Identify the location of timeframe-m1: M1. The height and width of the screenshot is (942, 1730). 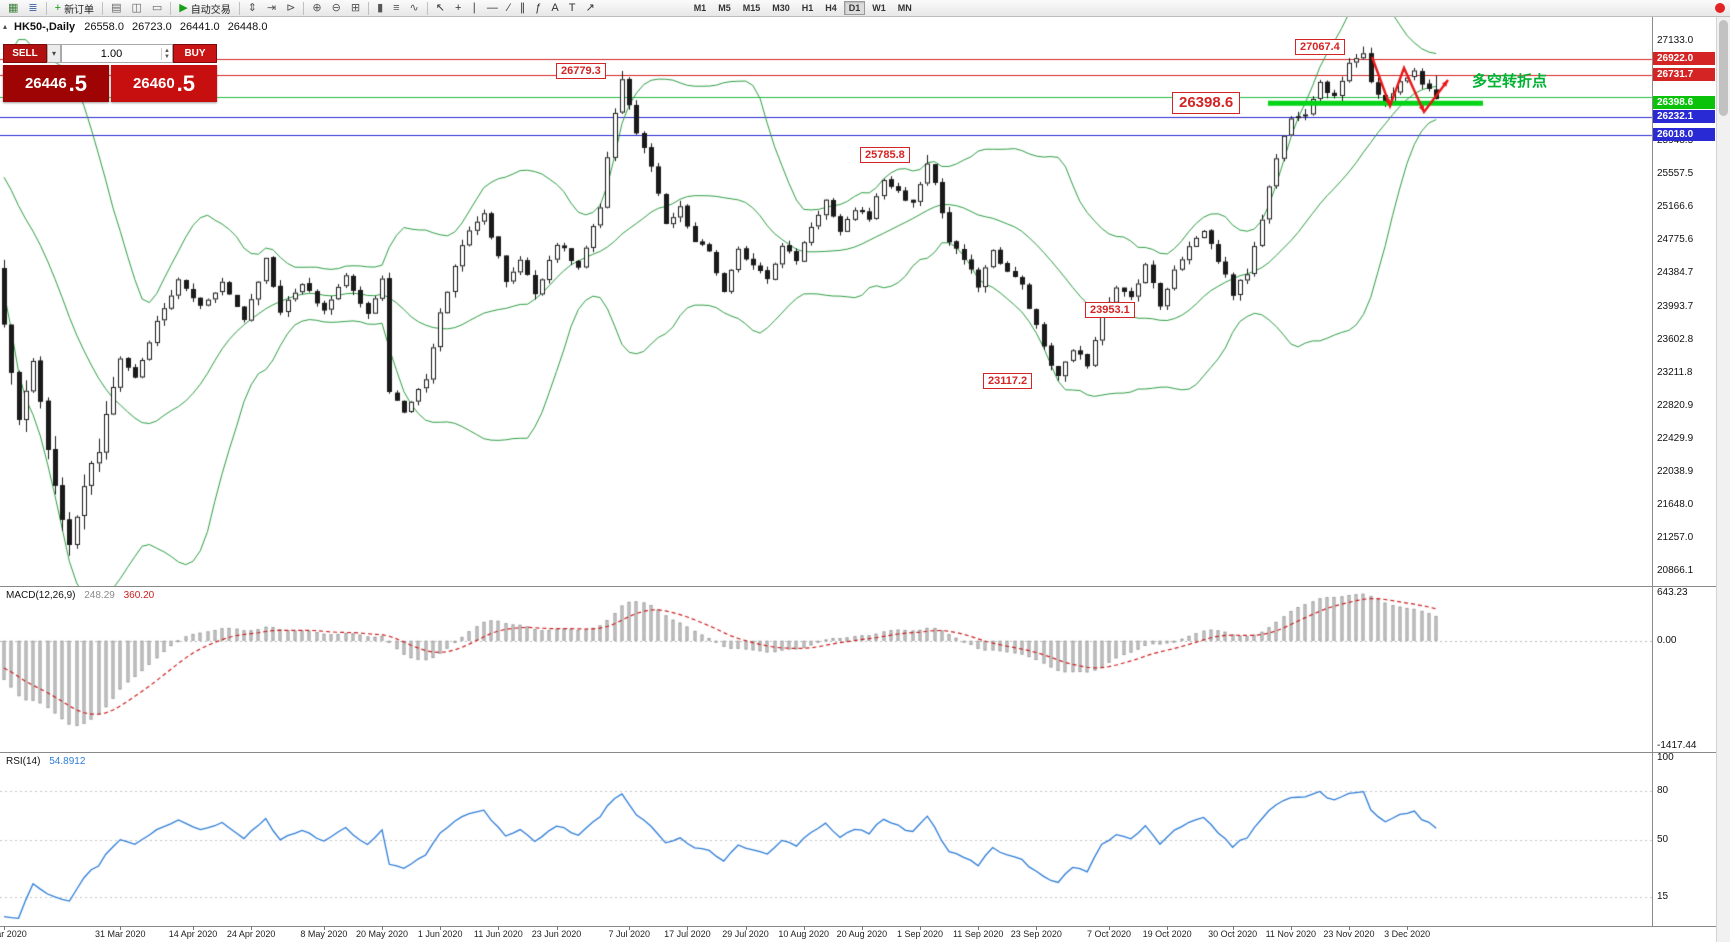
(700, 8).